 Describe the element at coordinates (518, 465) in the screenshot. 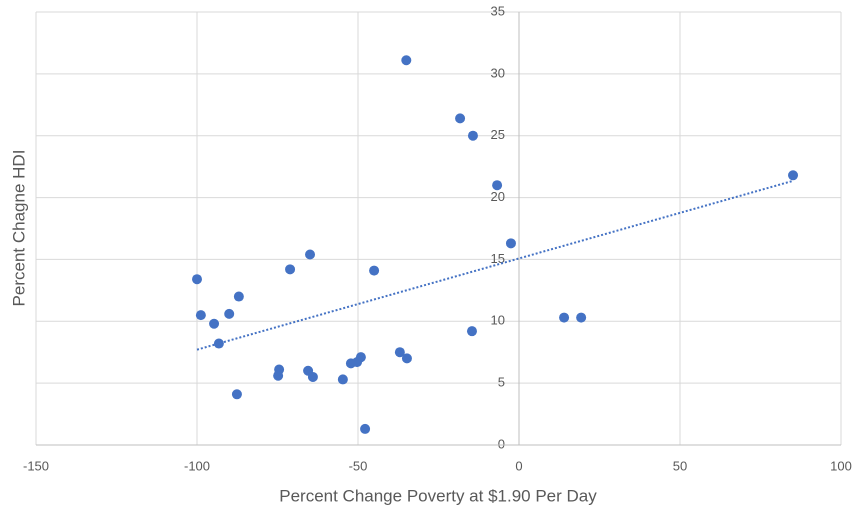

I see `x-tick-label: 0` at that location.